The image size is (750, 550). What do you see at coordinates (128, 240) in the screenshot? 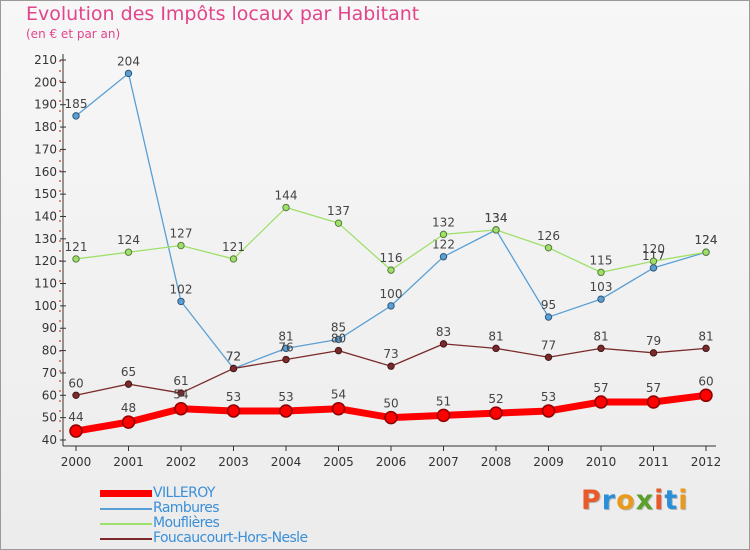
I see `data-label-moufli-res: 124` at bounding box center [128, 240].